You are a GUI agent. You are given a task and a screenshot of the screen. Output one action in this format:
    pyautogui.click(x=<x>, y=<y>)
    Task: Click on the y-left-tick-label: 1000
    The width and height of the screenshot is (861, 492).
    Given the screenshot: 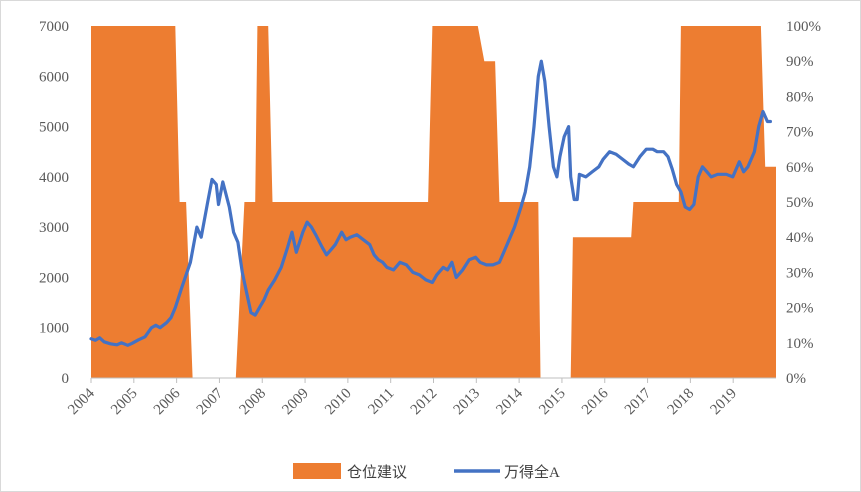 What is the action you would take?
    pyautogui.click(x=54, y=329)
    